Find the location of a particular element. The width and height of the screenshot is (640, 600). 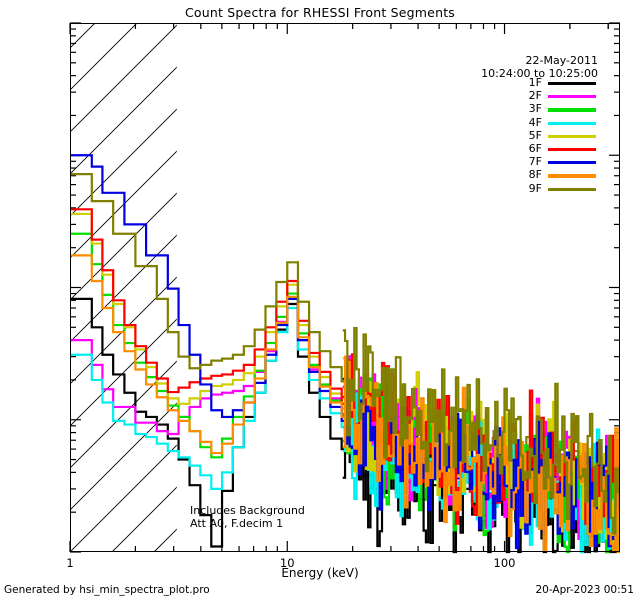

footer-generated-date: 20-Apr-2023 00:51 is located at coordinates (584, 590).